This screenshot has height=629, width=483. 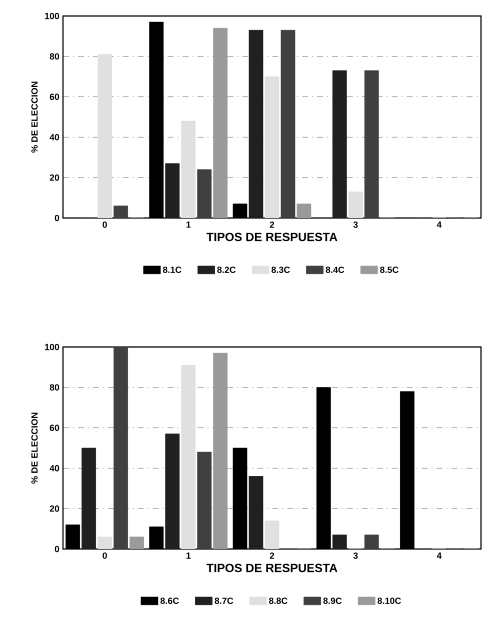 I want to click on legend-label: 8.1C, so click(x=172, y=269).